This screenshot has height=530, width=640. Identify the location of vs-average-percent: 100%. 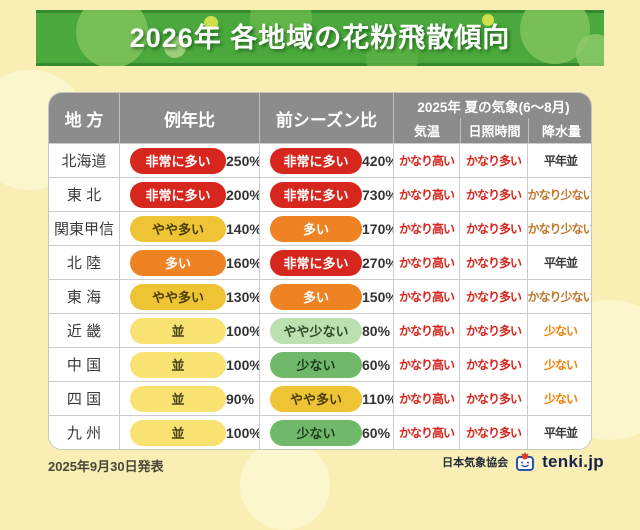
(242, 432).